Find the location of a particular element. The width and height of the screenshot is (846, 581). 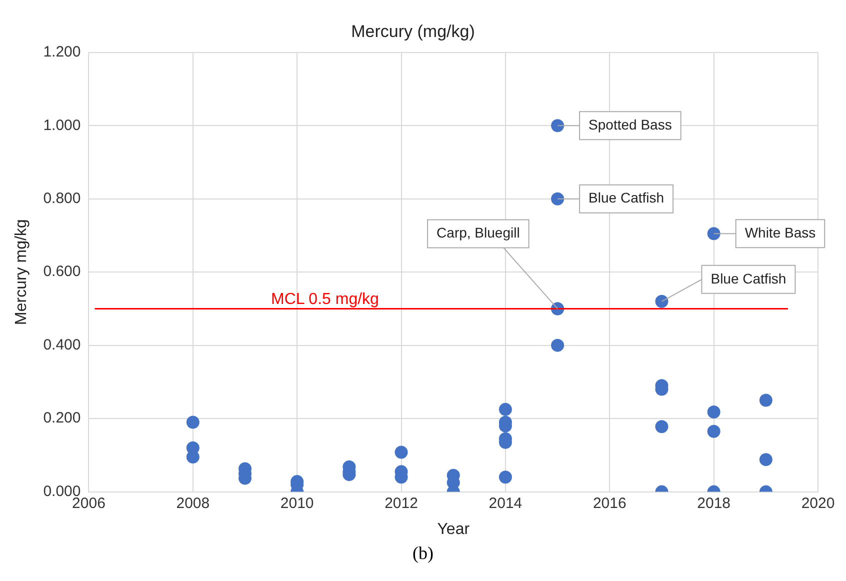

x-tick-label: 2006 is located at coordinates (89, 503).